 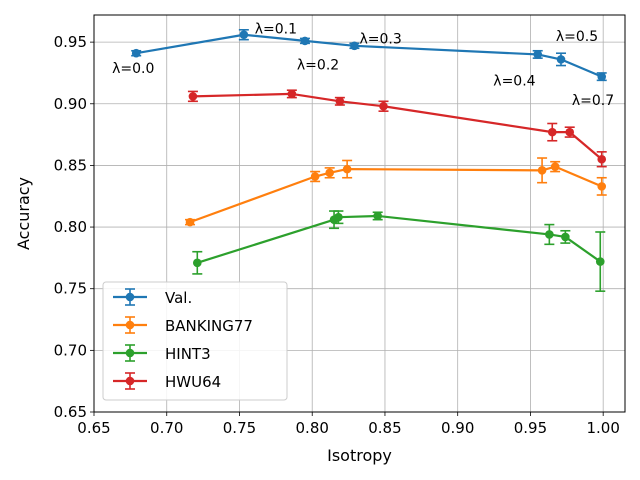 What do you see at coordinates (70, 289) in the screenshot?
I see `y-tick-label: 0.75` at bounding box center [70, 289].